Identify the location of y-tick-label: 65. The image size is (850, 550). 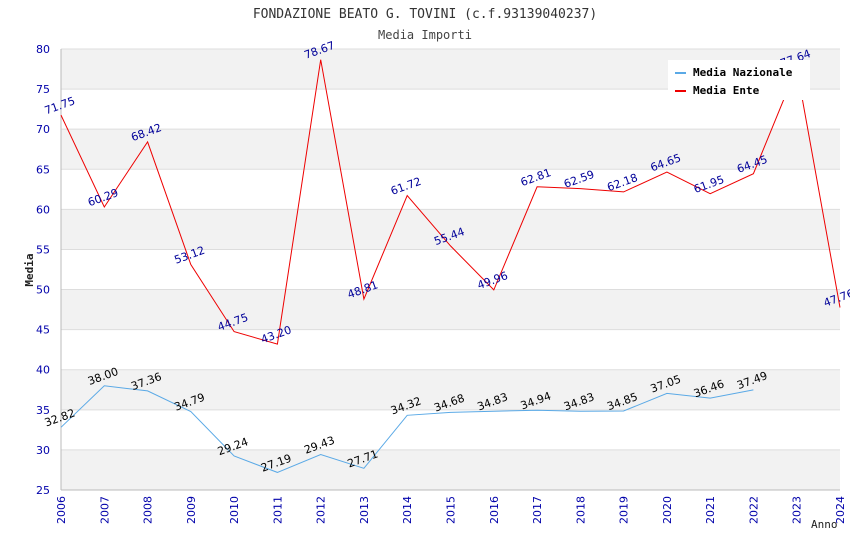
(43, 169).